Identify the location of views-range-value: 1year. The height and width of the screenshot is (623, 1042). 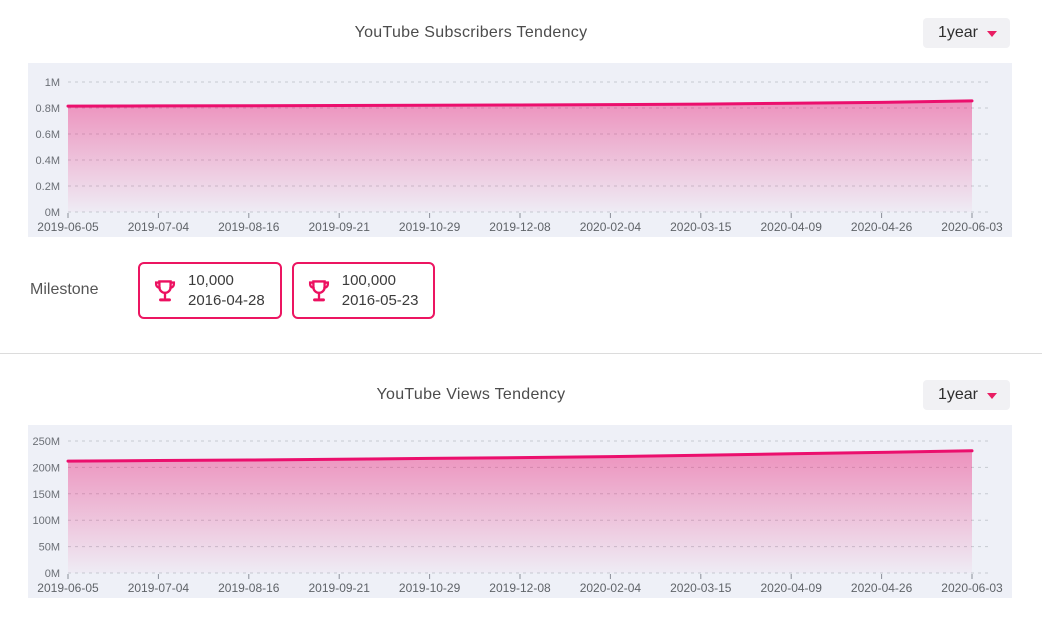
(957, 394).